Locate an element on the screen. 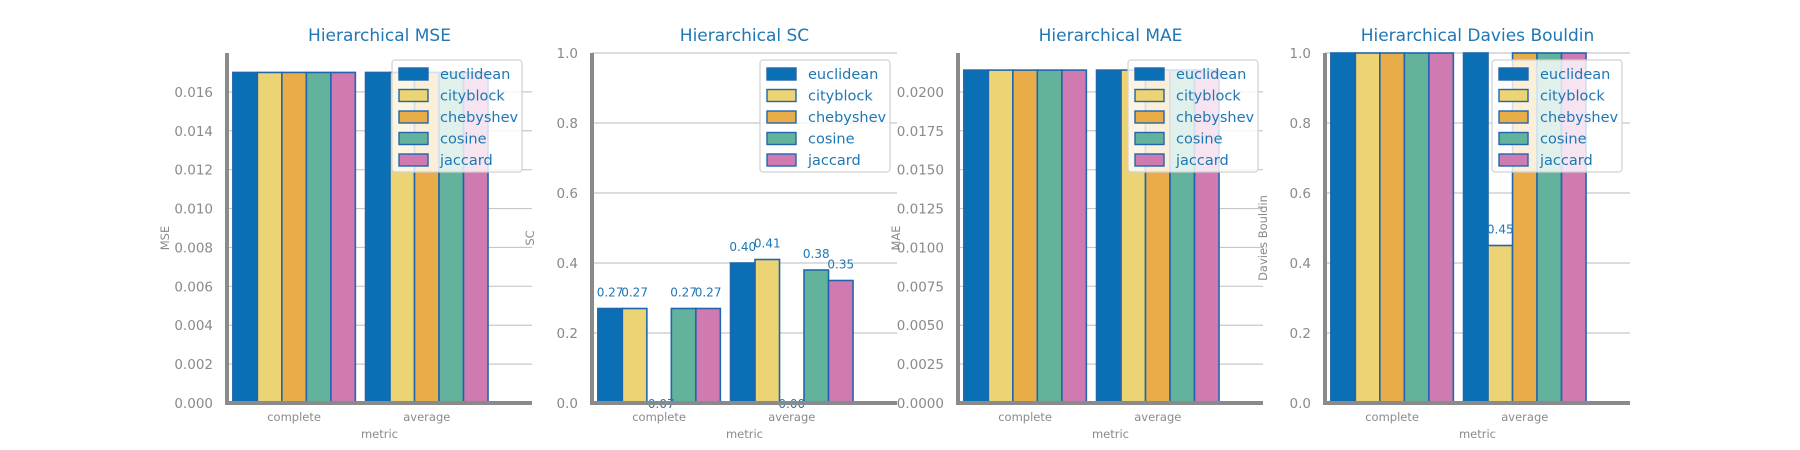  y-tick-label: 0.0175 is located at coordinates (920, 132).